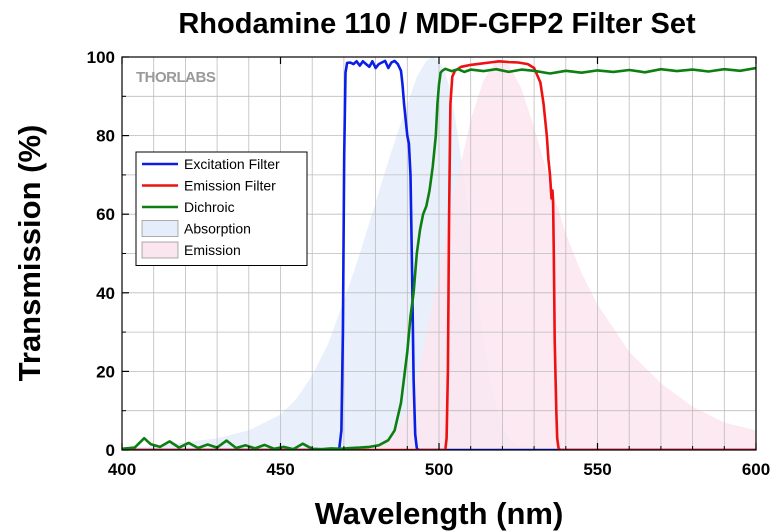 The width and height of the screenshot is (780, 532). Describe the element at coordinates (105, 214) in the screenshot. I see `y-tick-label: 60` at that location.